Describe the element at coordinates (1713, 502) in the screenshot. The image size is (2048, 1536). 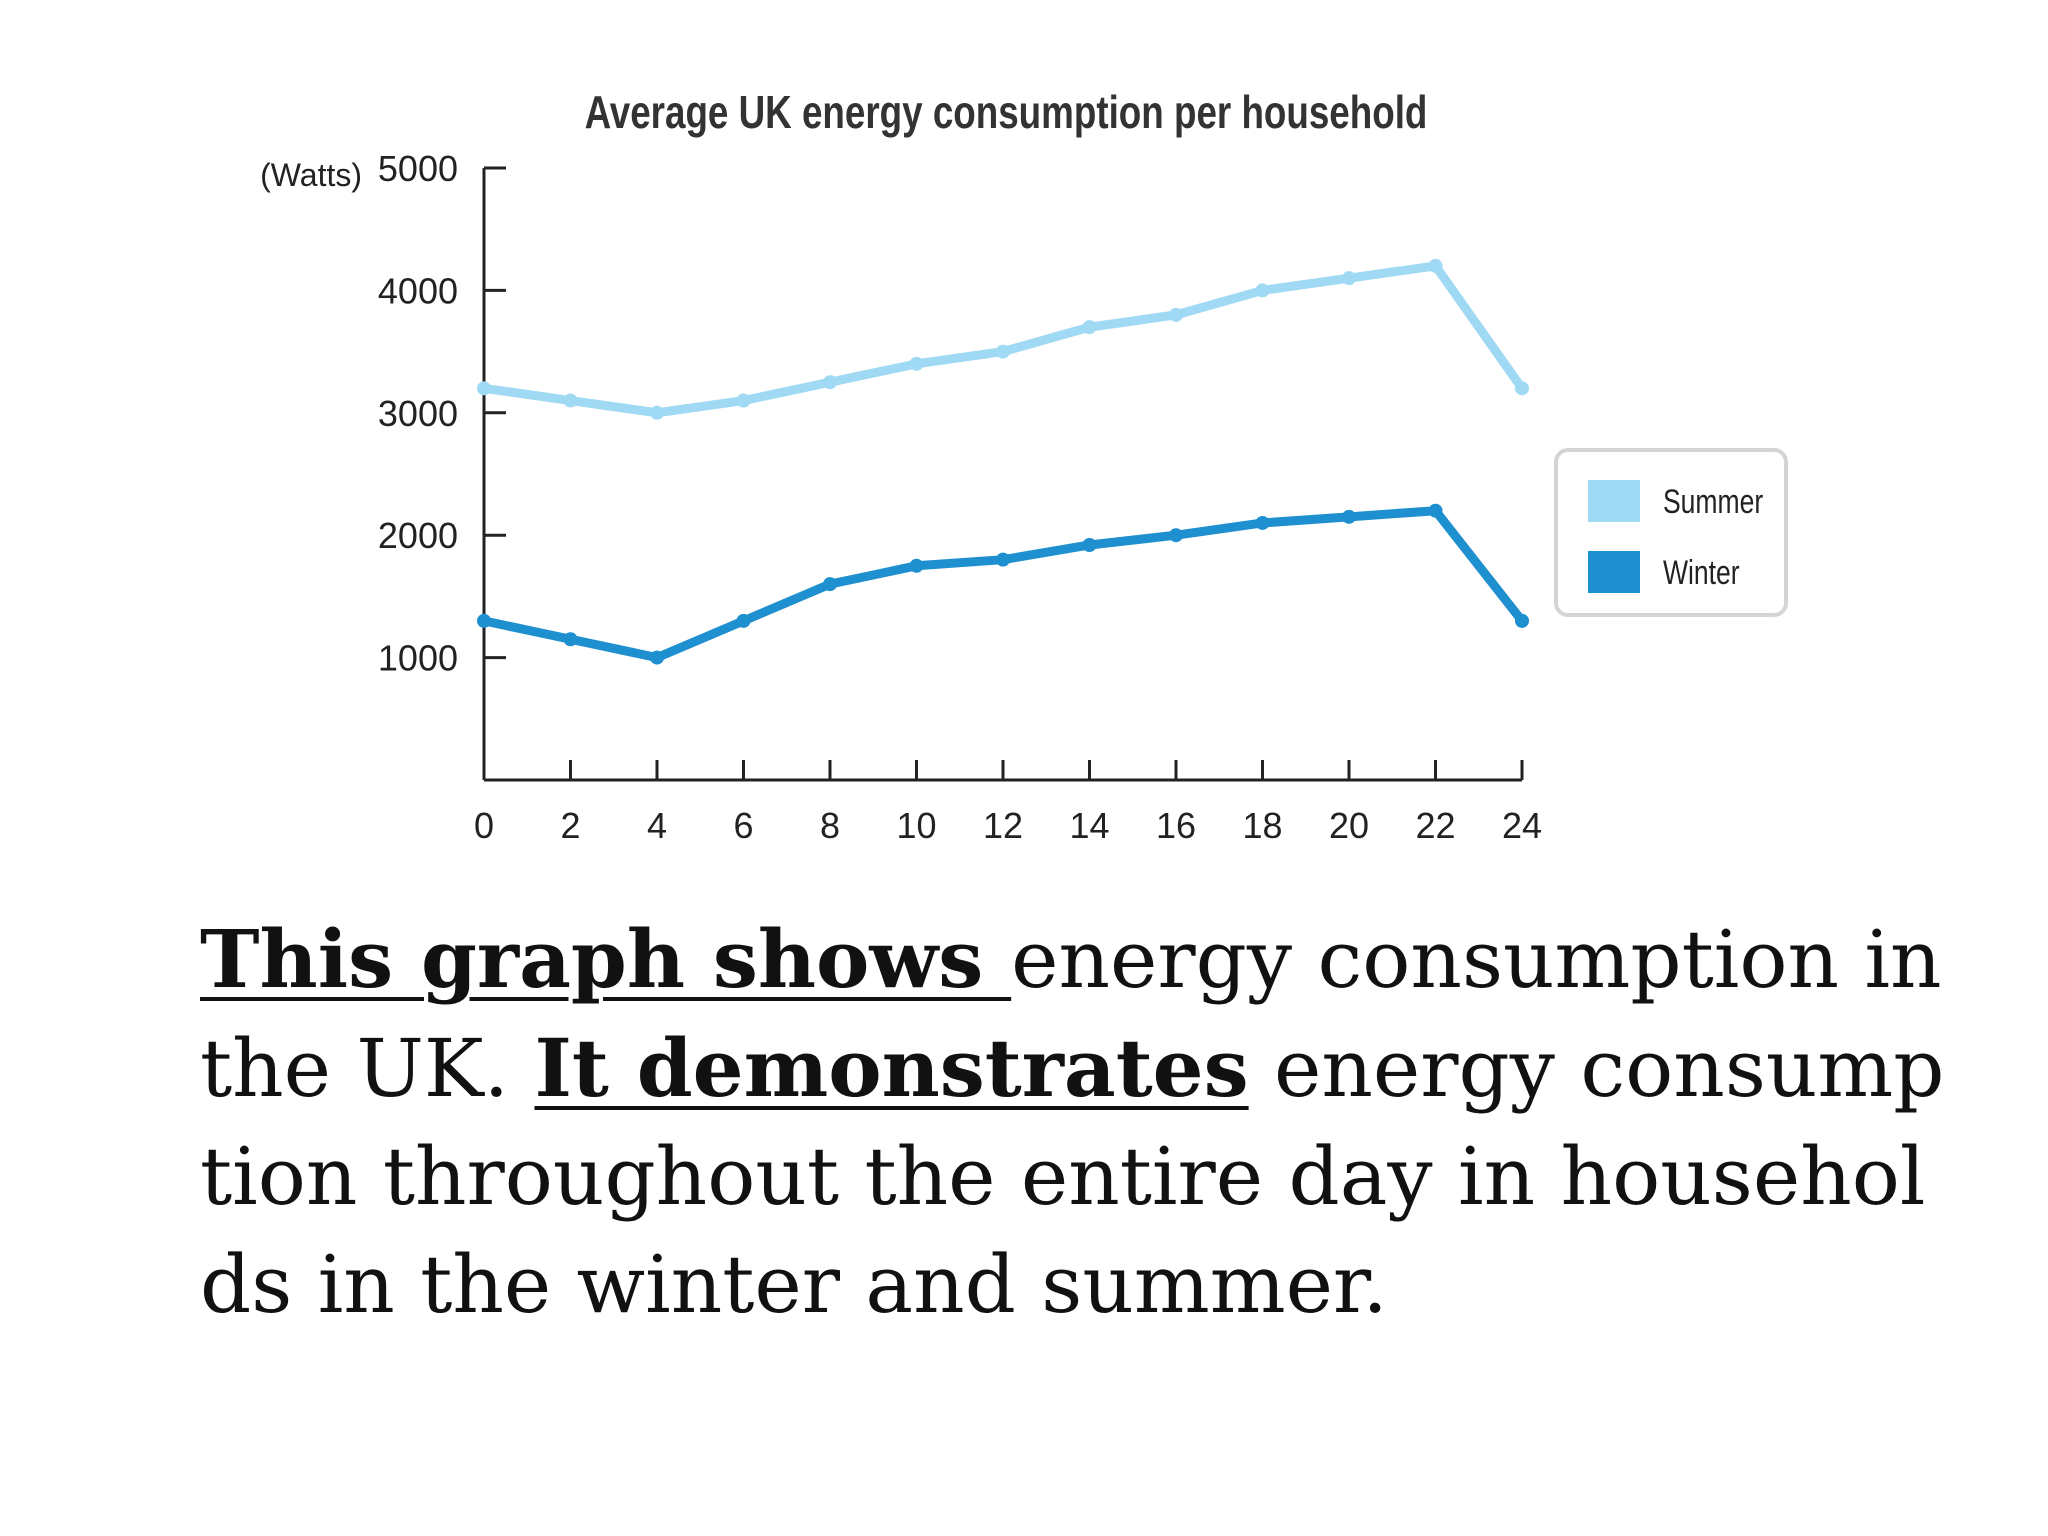
I see `legend-label-summer: Summer` at that location.